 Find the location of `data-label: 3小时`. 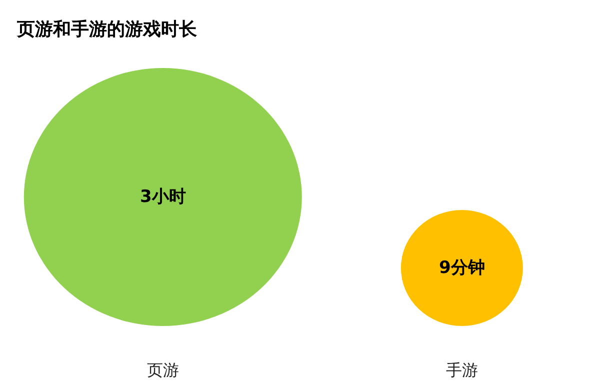

data-label: 3小时 is located at coordinates (163, 197).